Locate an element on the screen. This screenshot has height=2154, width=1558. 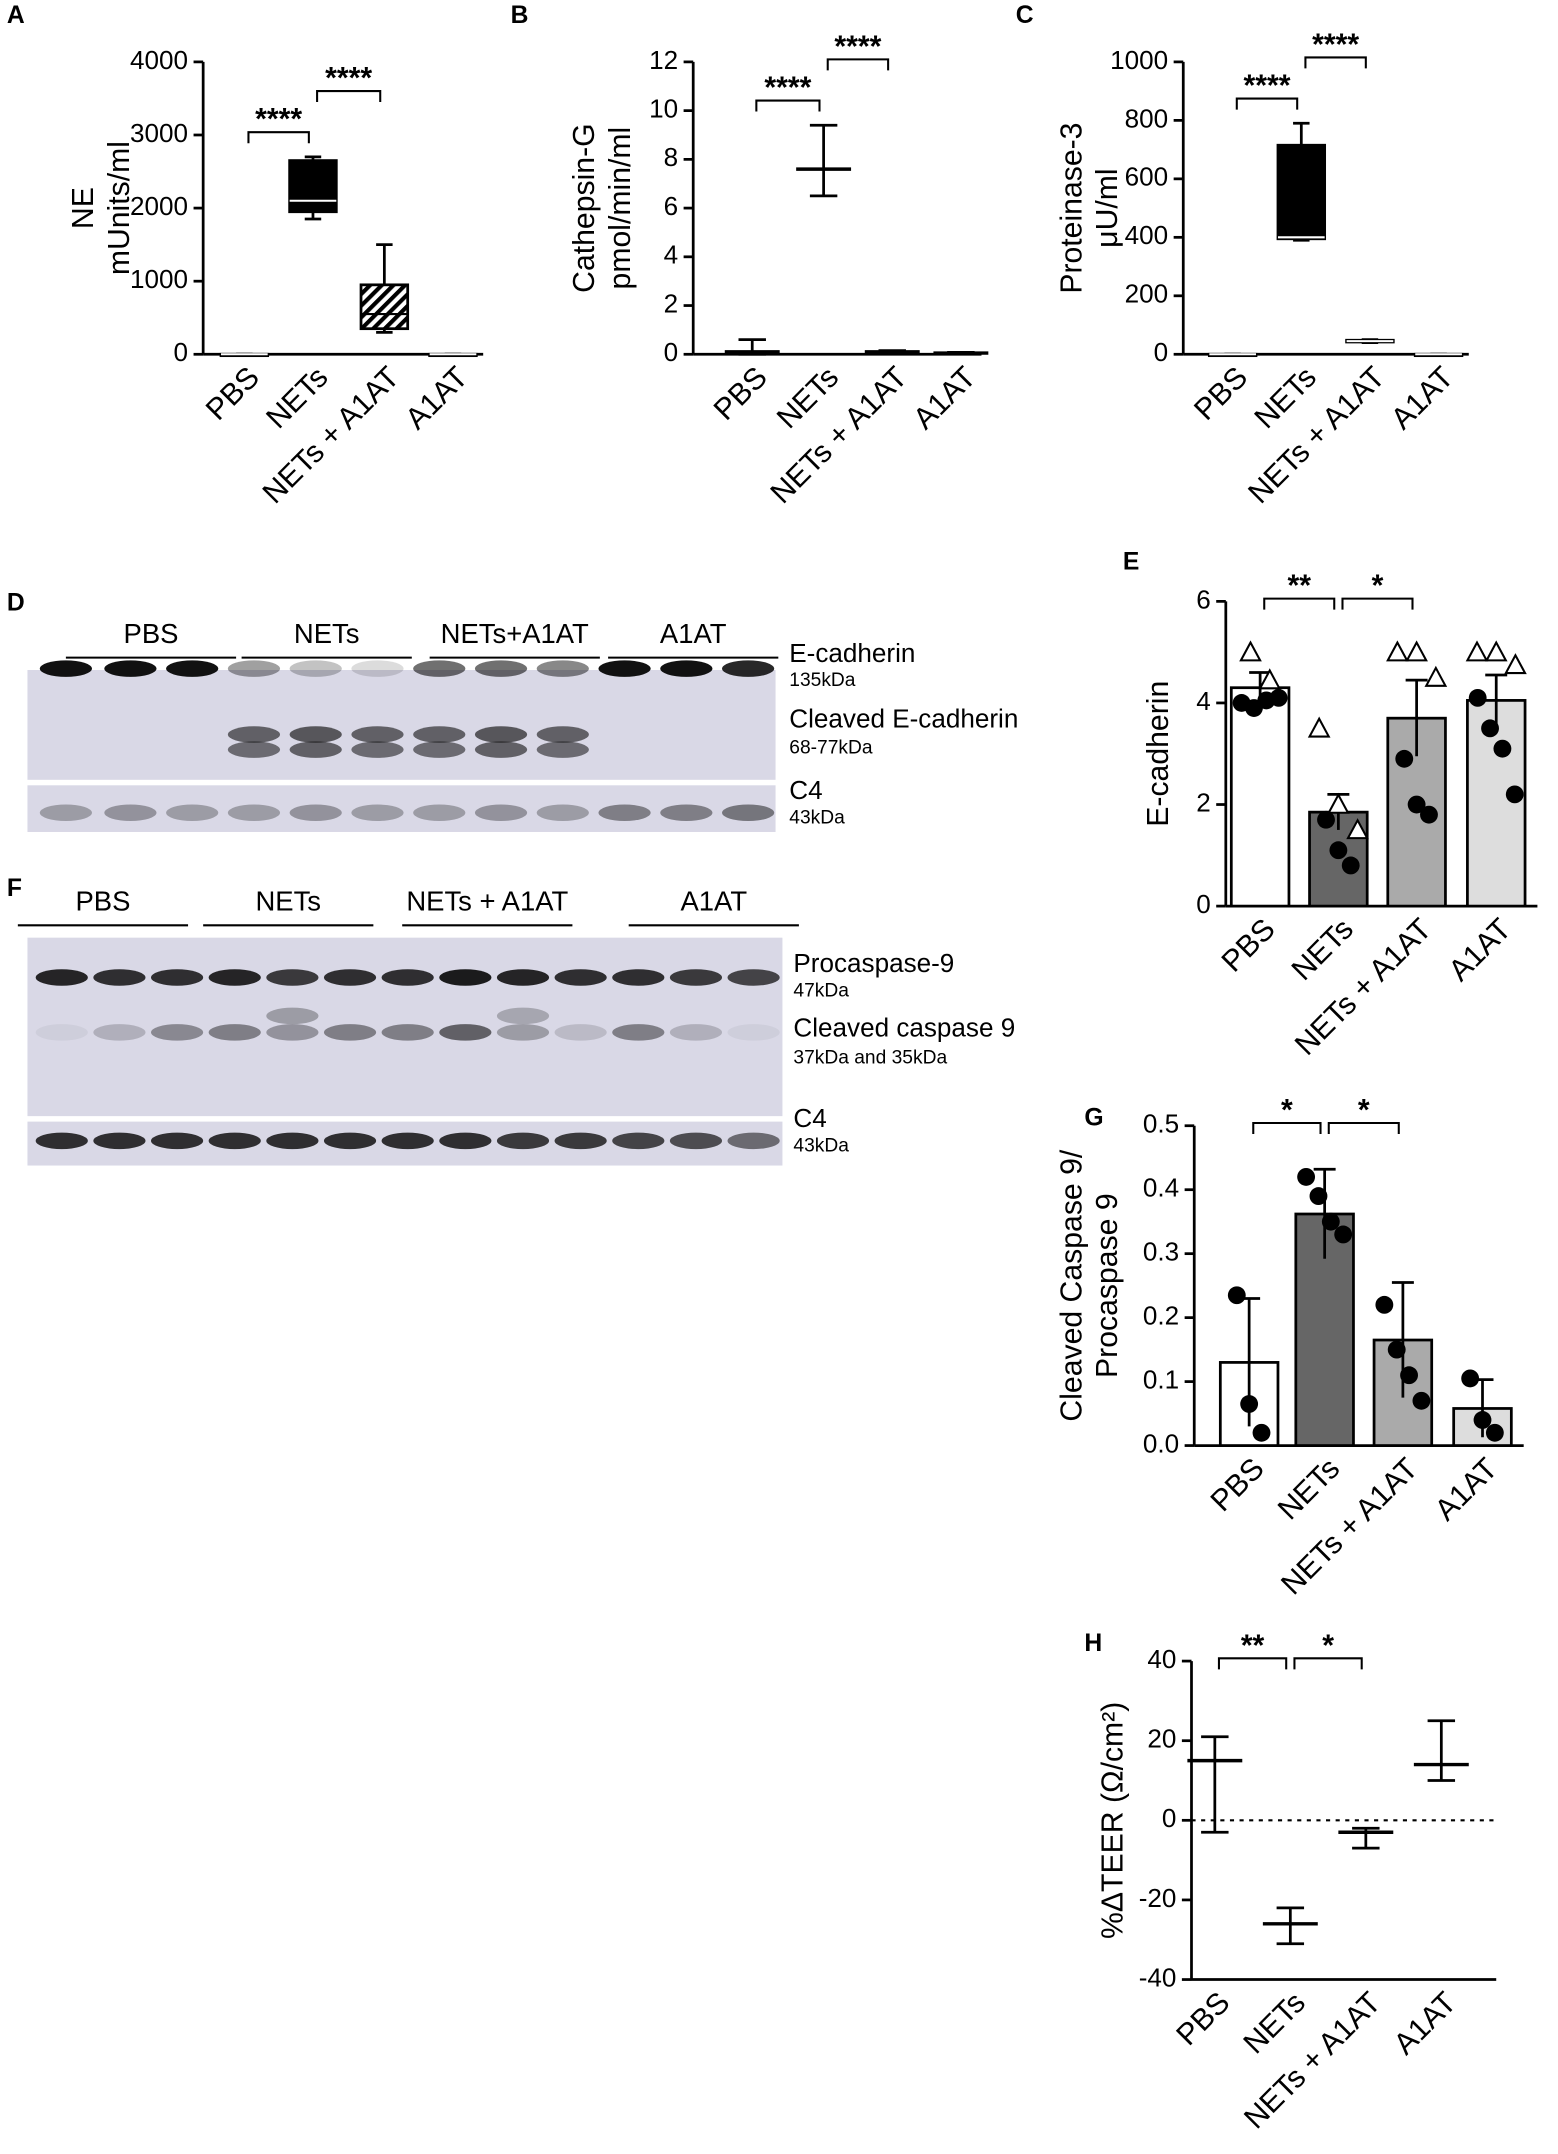
y-tick-label: 600 is located at coordinates (1147, 177).